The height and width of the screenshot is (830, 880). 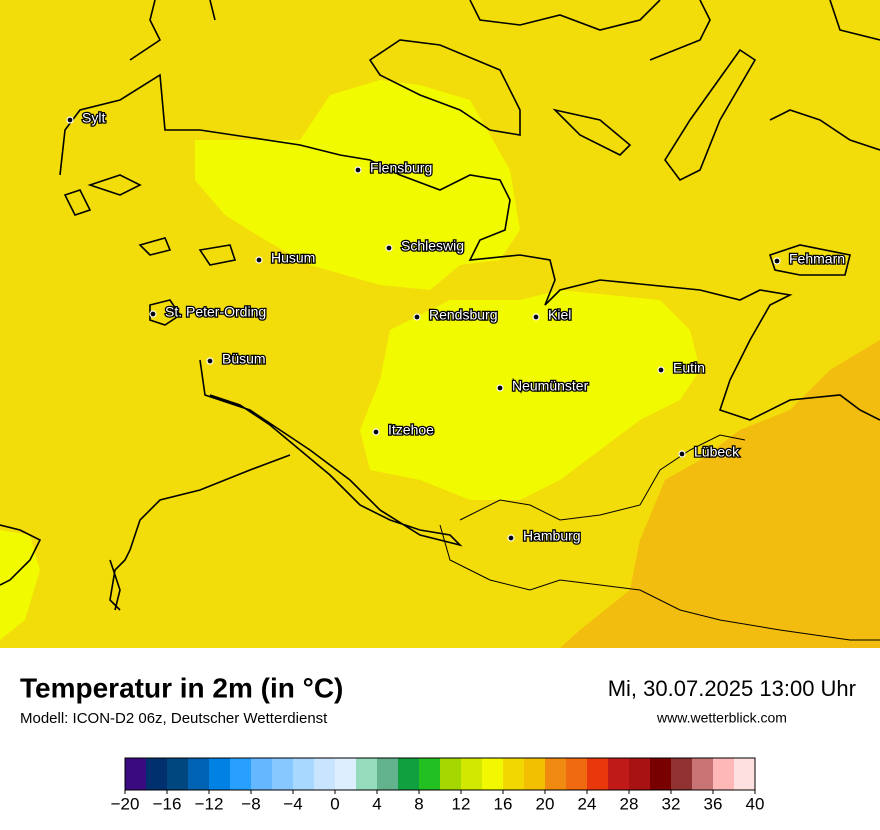 I want to click on city-label: Eutin, so click(x=689, y=368).